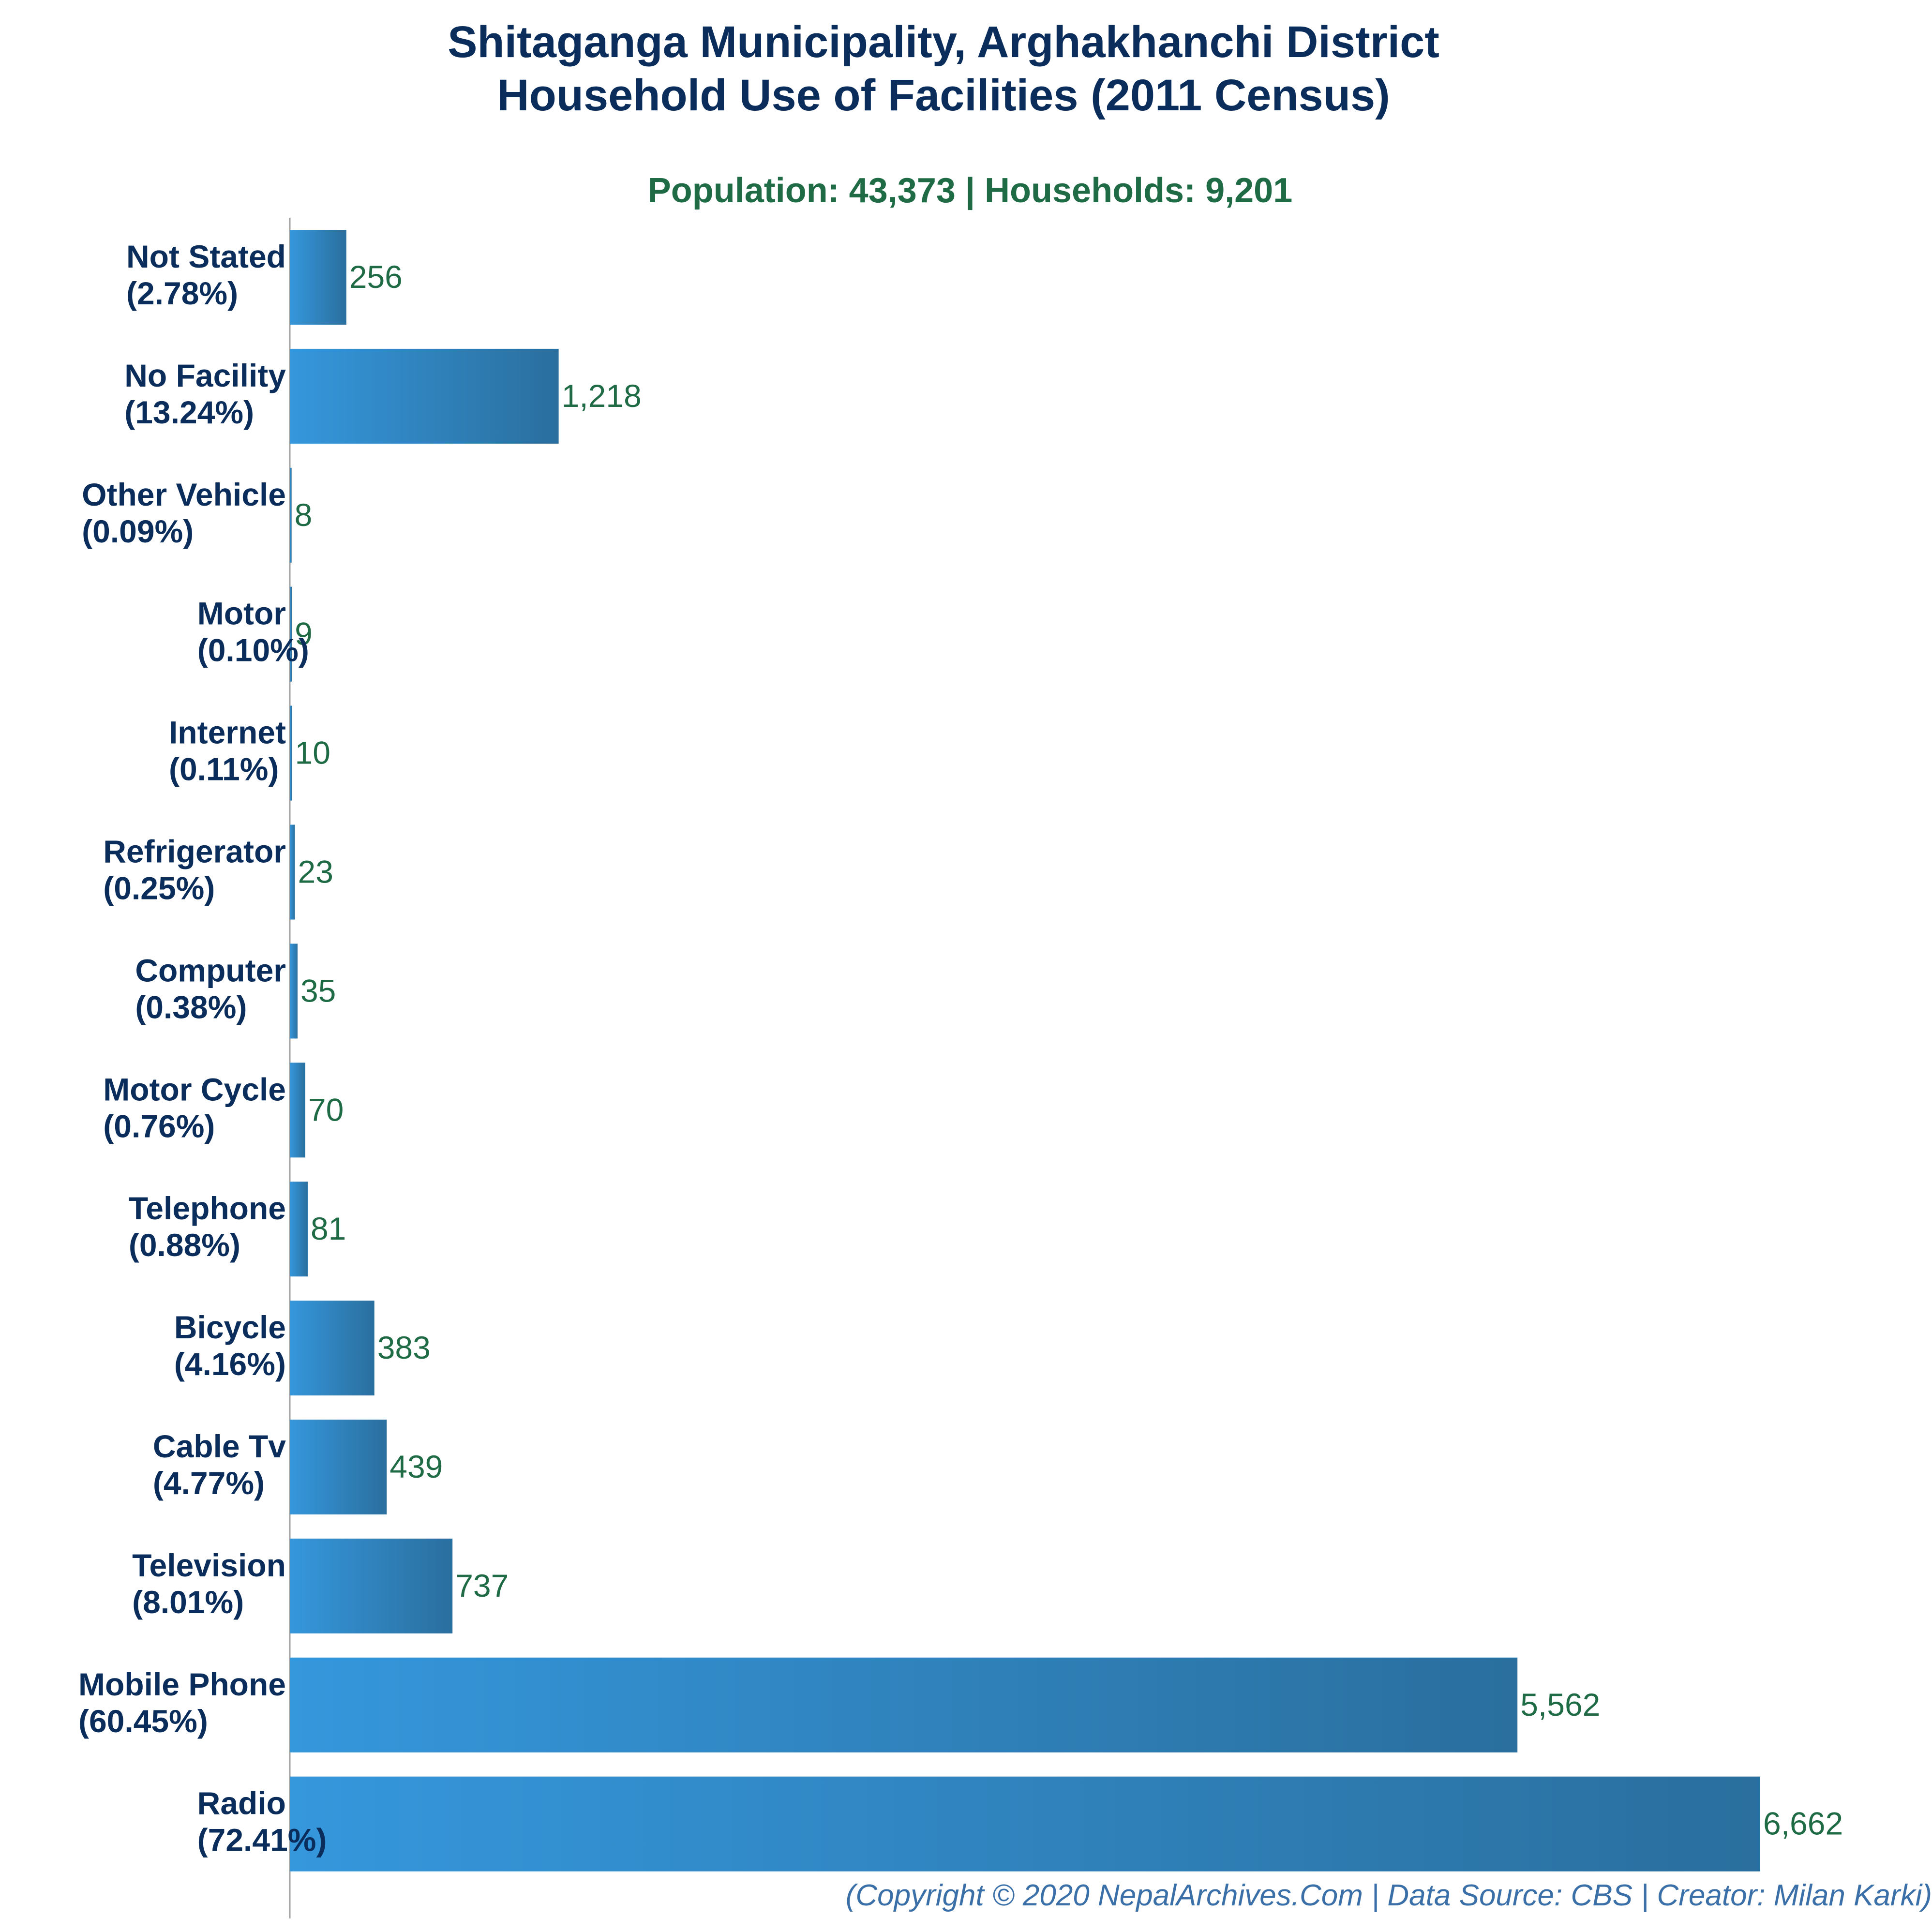 The width and height of the screenshot is (1932, 1932). Describe the element at coordinates (184, 1245) in the screenshot. I see `percent-label: (0.88%)` at that location.